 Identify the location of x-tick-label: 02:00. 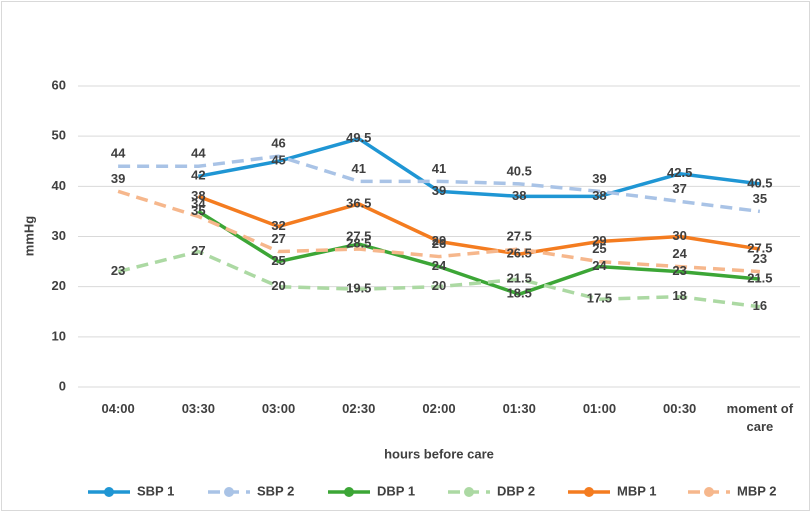
(439, 408).